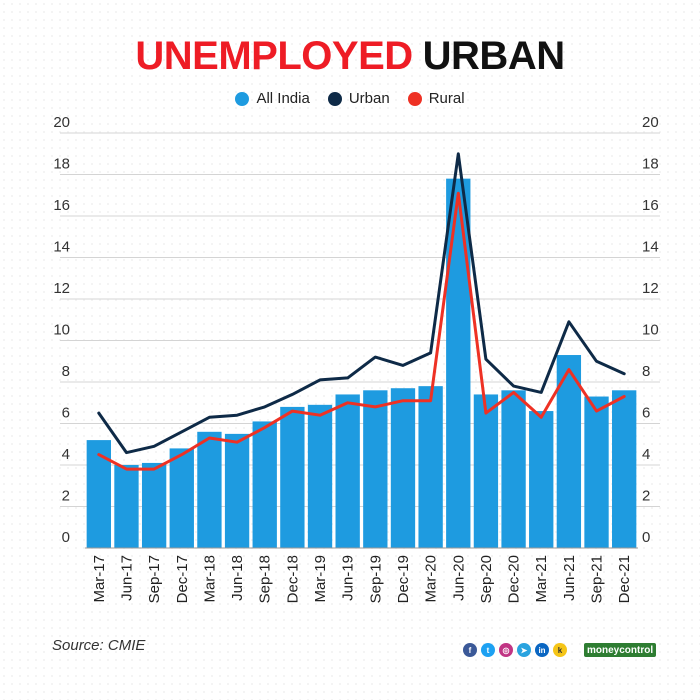 This screenshot has width=700, height=700. I want to click on y-tick-left-14: 14, so click(61, 247).